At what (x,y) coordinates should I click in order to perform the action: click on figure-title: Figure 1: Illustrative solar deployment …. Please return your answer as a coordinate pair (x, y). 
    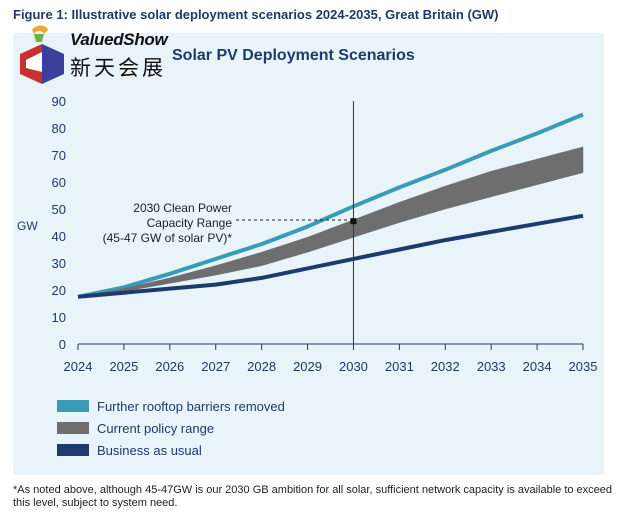
    Looking at the image, I should click on (256, 14).